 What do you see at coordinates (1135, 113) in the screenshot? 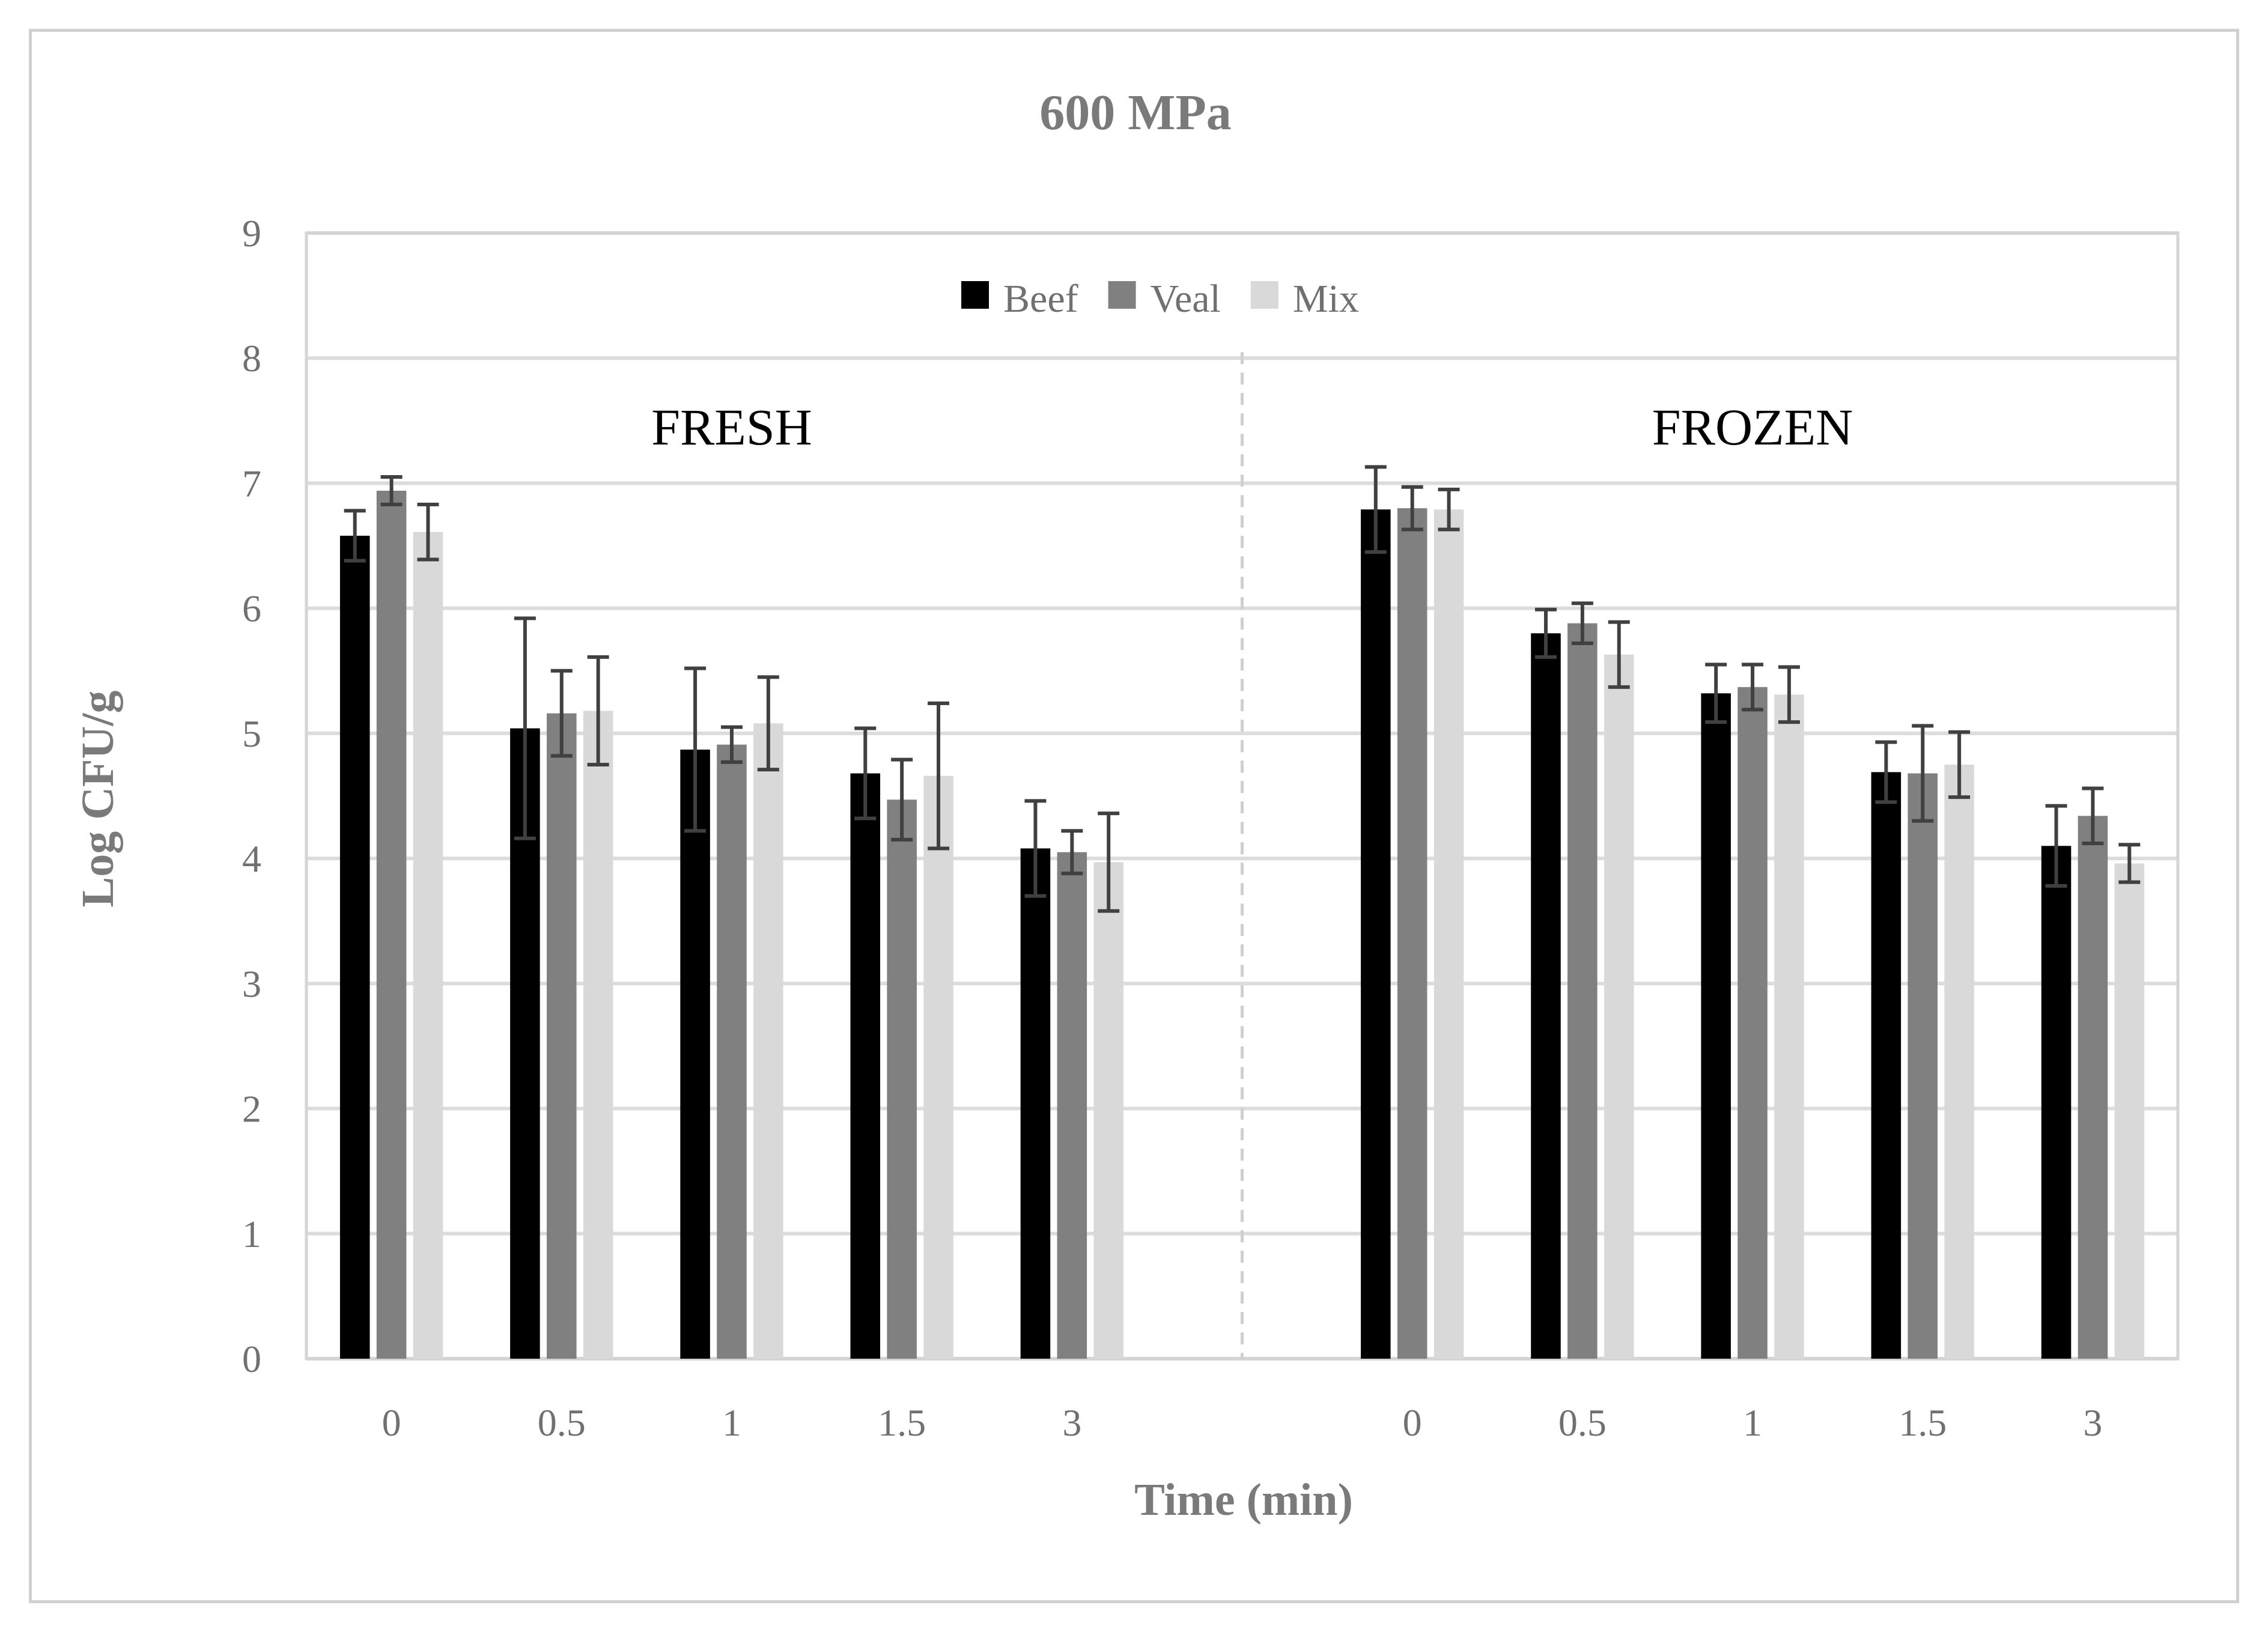
I see `chart-title: 600 MPa` at bounding box center [1135, 113].